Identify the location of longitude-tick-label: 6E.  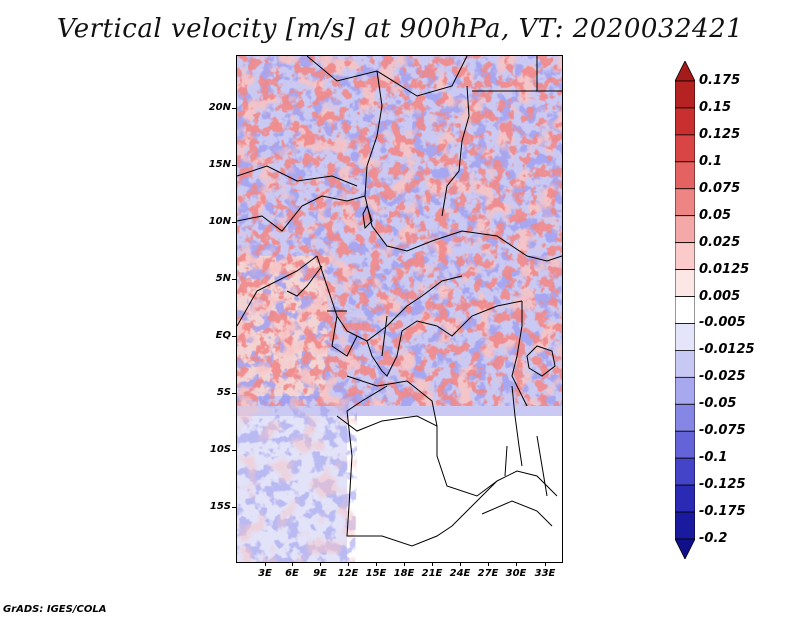
(292, 573).